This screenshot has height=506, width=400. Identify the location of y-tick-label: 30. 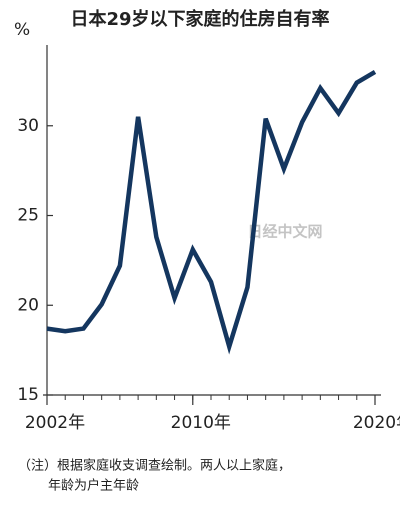
(28, 126).